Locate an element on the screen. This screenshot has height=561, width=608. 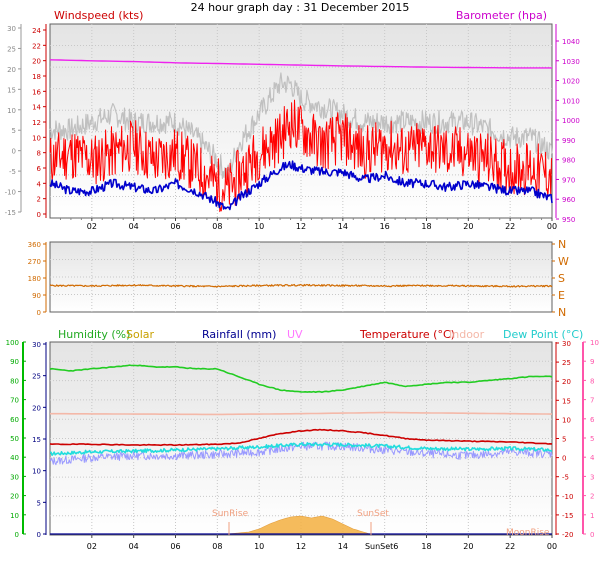
windspeed-label: 10 is located at coordinates (36, 138).